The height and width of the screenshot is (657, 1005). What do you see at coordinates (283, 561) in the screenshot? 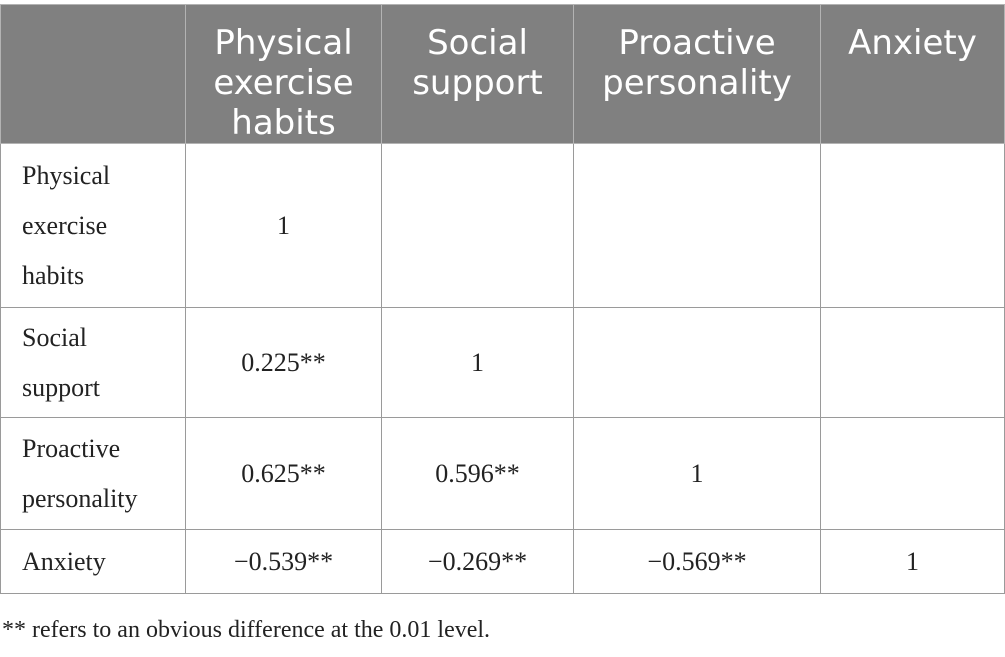
I see `table-cell: −0.539**` at bounding box center [283, 561].